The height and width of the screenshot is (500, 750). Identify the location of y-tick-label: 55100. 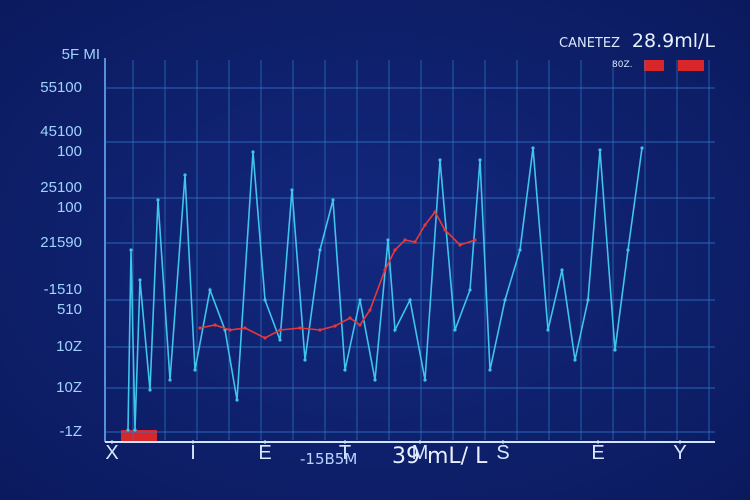
(61, 87).